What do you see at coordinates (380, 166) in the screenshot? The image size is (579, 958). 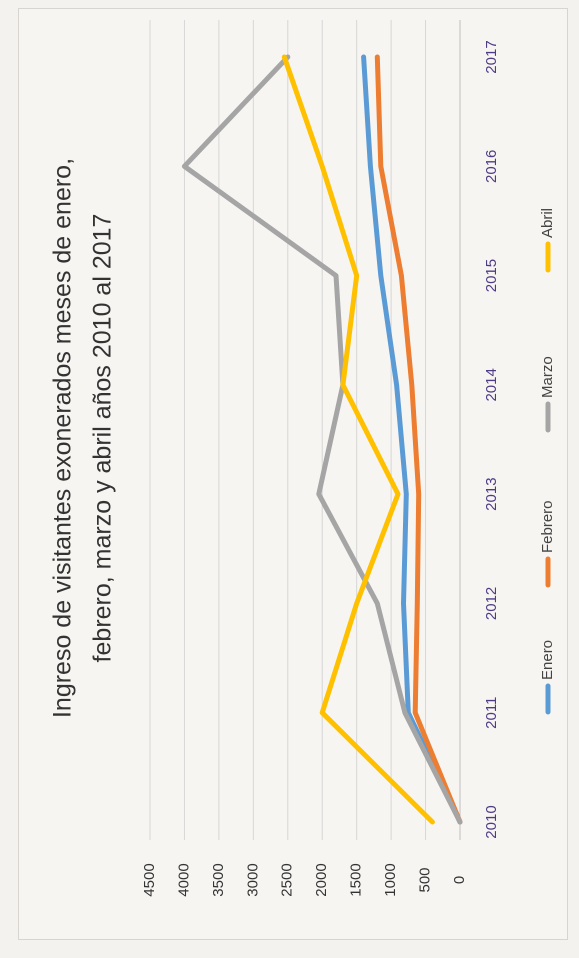 I see `data-point-febrero-2016` at bounding box center [380, 166].